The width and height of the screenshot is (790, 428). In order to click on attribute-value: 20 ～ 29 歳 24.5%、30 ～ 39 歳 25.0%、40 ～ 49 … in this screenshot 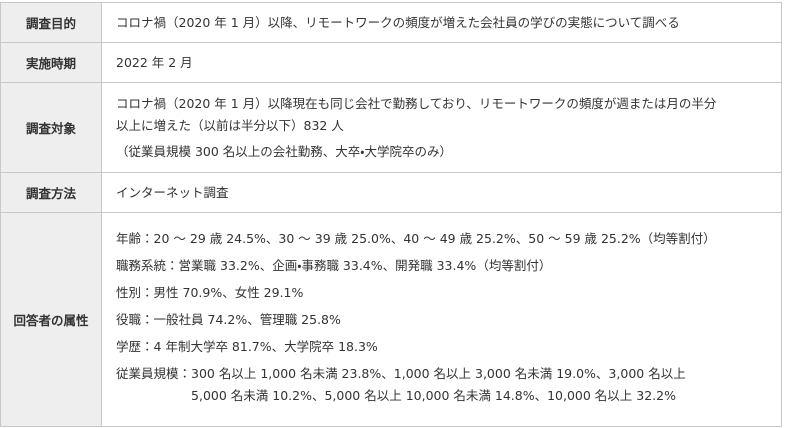, I will do `click(435, 239)`.